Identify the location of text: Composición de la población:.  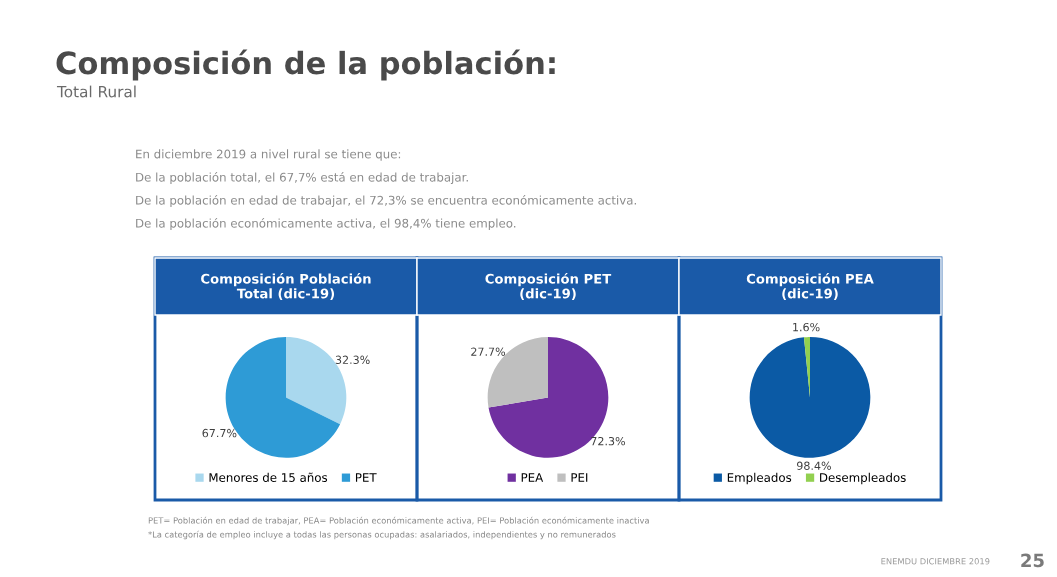
(305, 65).